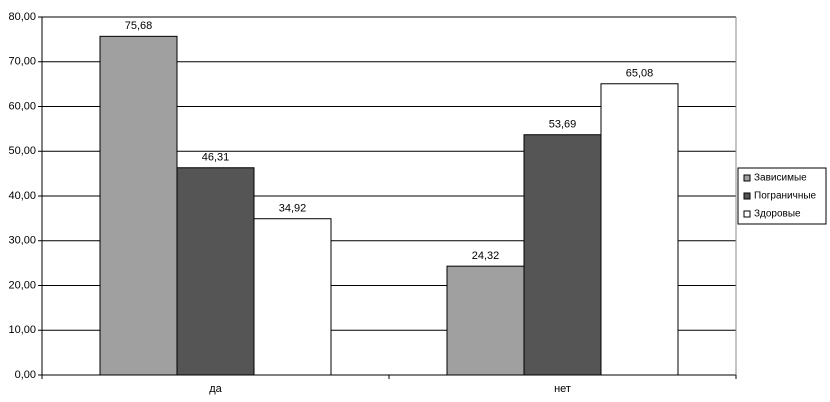 The width and height of the screenshot is (830, 402). What do you see at coordinates (563, 125) in the screenshot?
I see `value-label: 53,69` at bounding box center [563, 125].